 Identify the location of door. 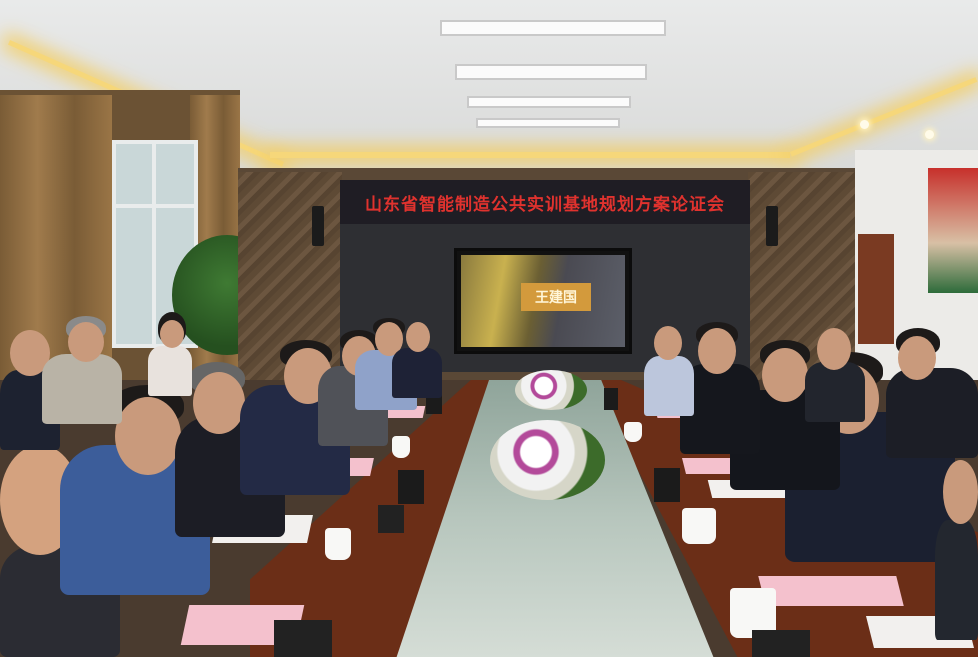
(876, 289).